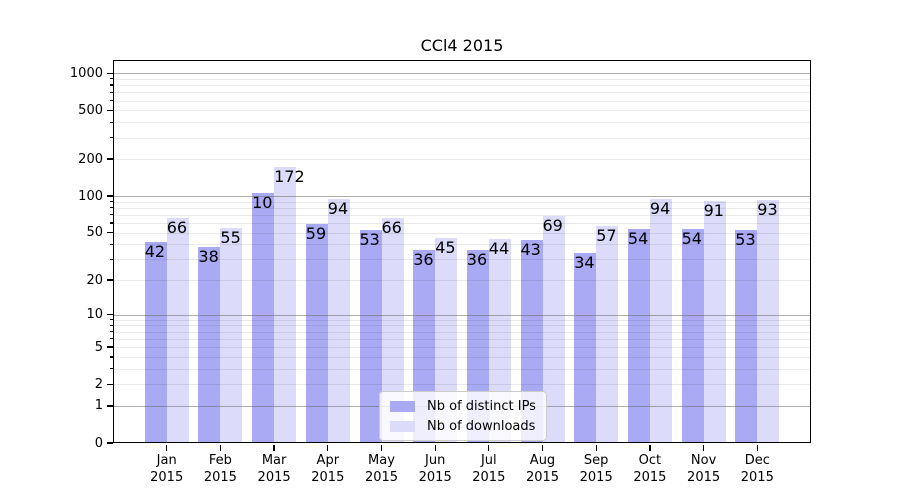  What do you see at coordinates (381, 460) in the screenshot?
I see `x-tick-month: May` at bounding box center [381, 460].